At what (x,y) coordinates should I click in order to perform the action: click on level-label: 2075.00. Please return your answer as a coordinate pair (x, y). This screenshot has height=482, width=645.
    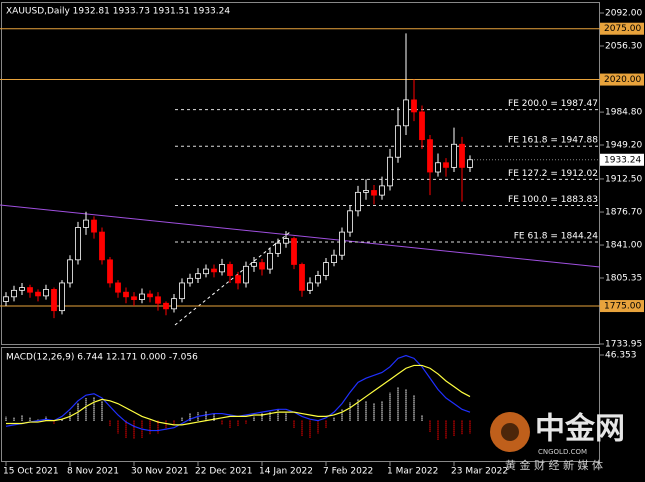
    Looking at the image, I should click on (622, 29).